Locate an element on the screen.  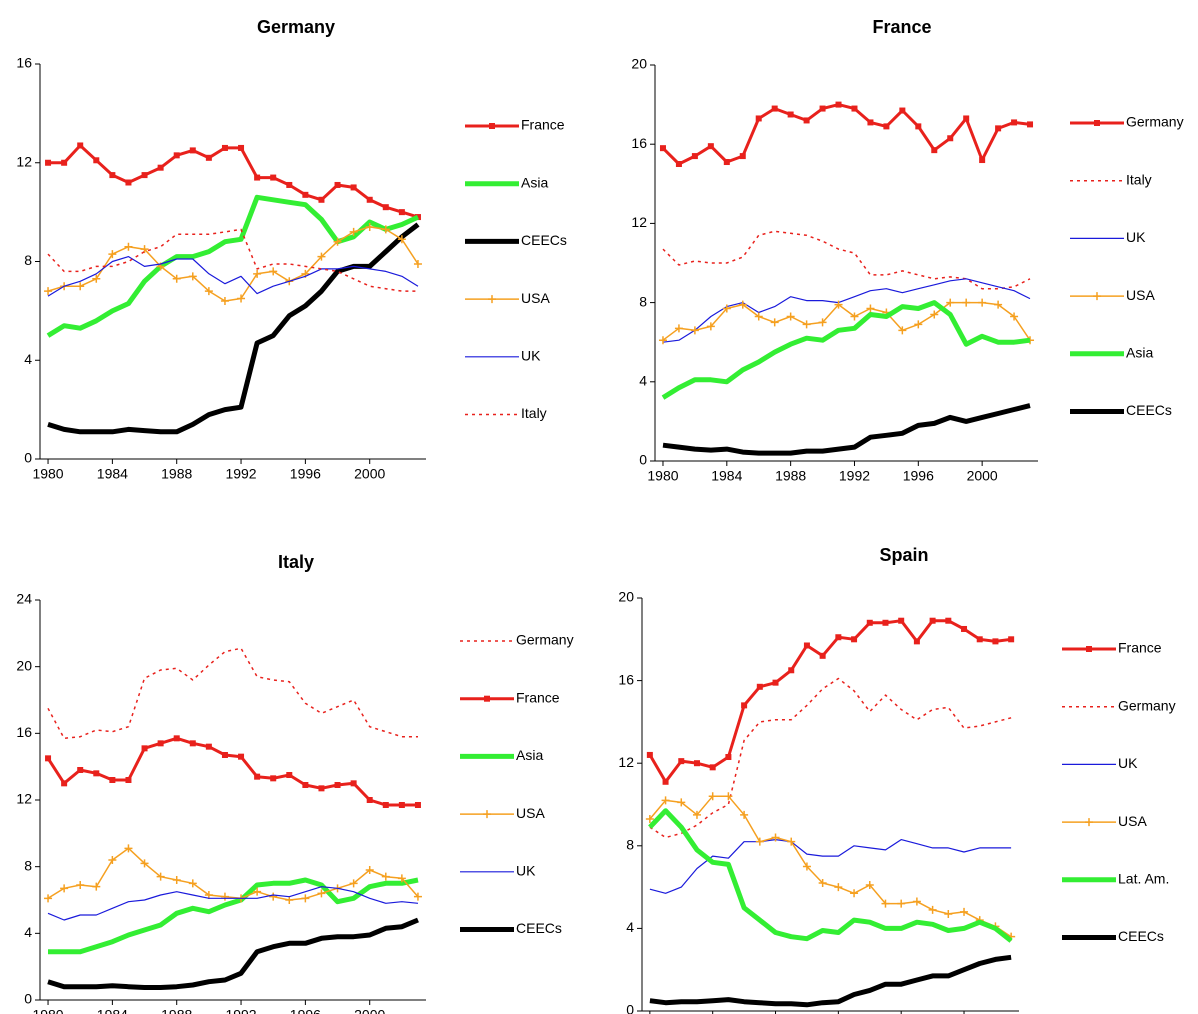
x-tick-label: 1992 is located at coordinates (240, 1010).